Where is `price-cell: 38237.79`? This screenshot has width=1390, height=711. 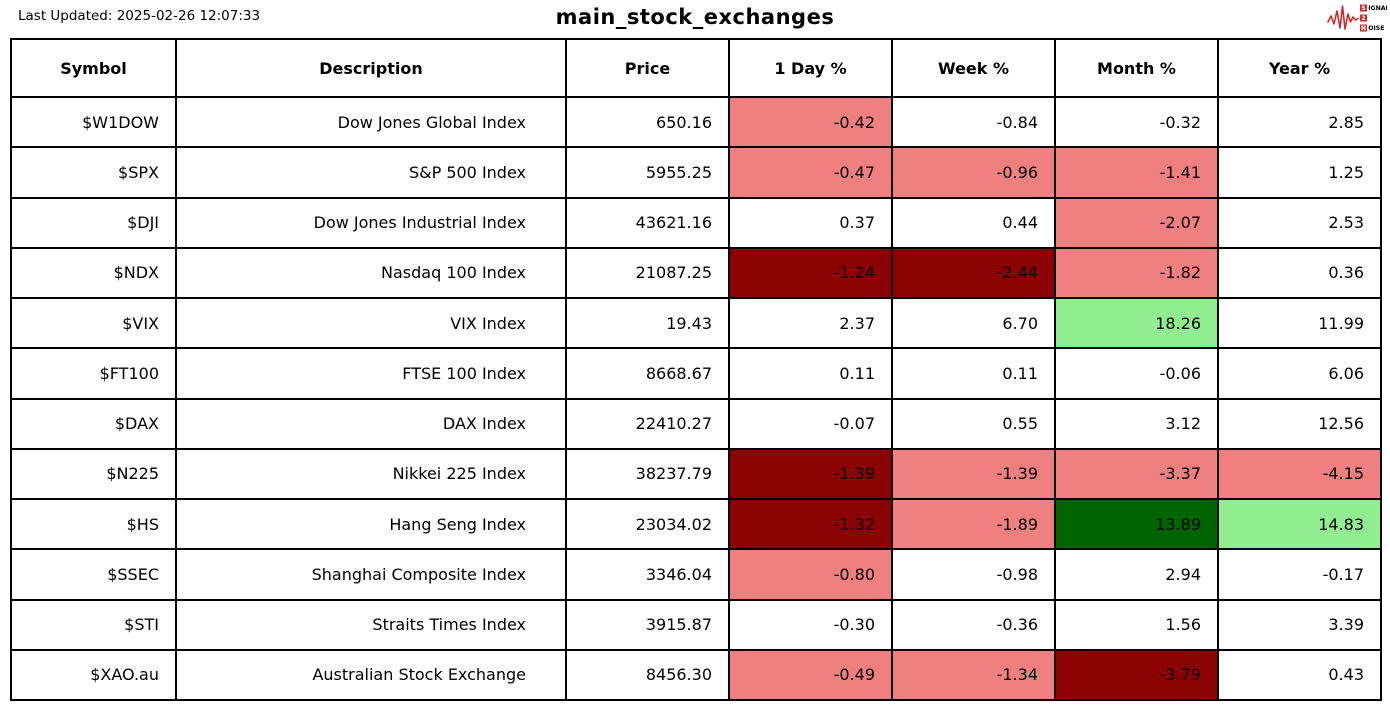 price-cell: 38237.79 is located at coordinates (647, 474).